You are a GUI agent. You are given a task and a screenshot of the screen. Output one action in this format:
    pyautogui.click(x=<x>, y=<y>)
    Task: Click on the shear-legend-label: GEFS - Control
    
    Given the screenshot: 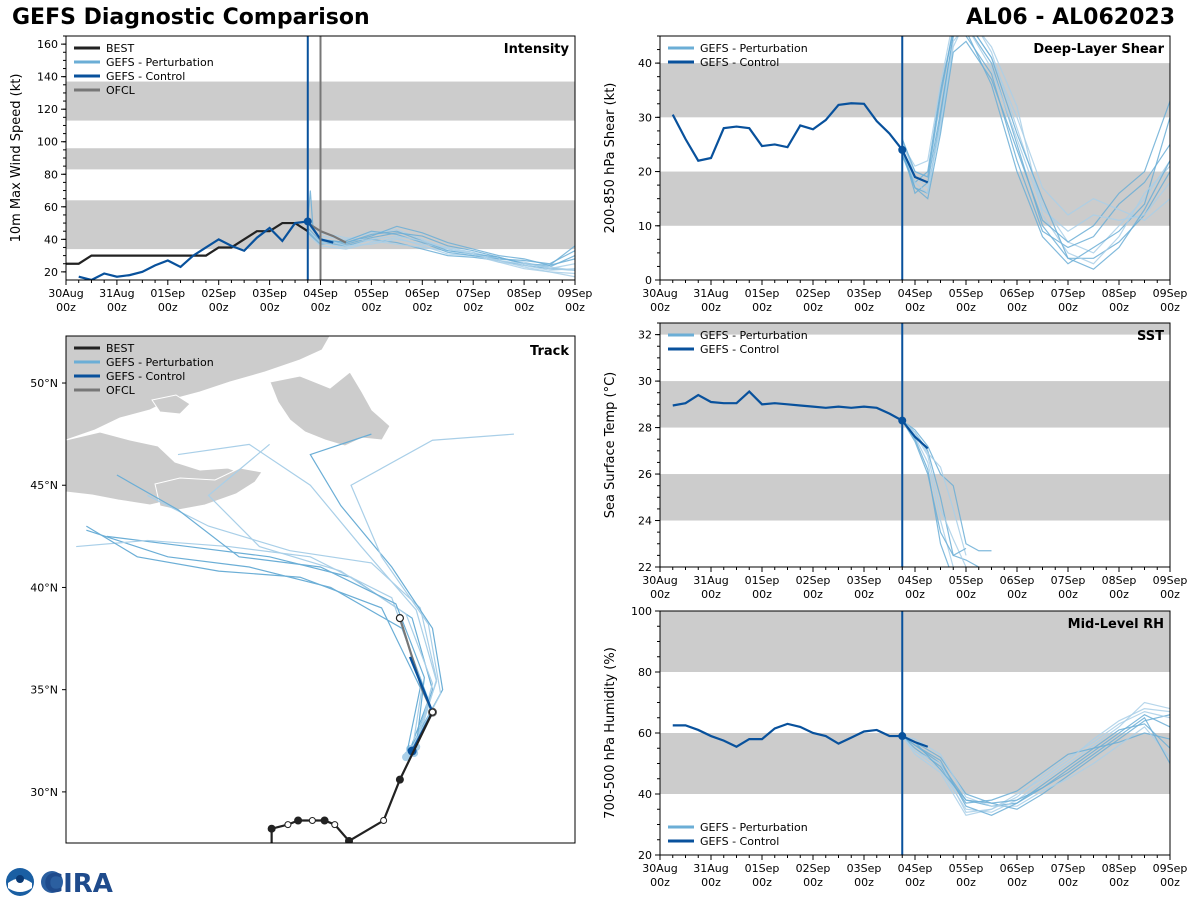 What is the action you would take?
    pyautogui.click(x=739, y=62)
    